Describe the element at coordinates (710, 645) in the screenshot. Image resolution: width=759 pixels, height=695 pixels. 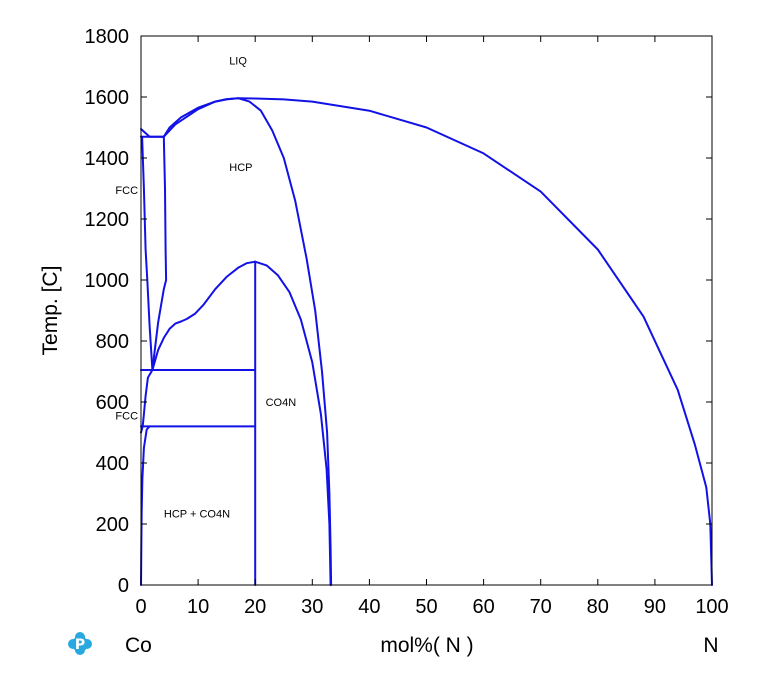
I see `x-right-component: N` at that location.